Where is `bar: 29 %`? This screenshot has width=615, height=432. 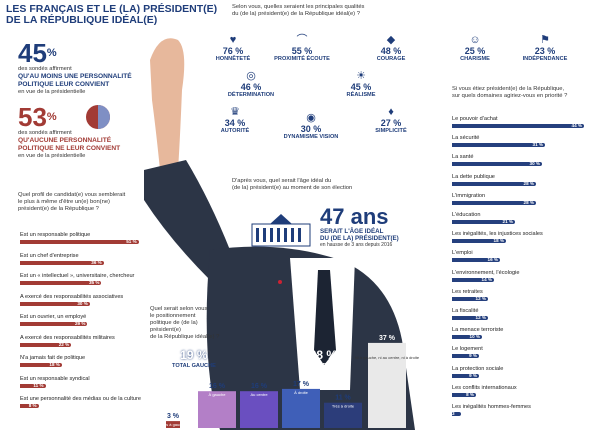 bar: 29 % is located at coordinates (54, 323).